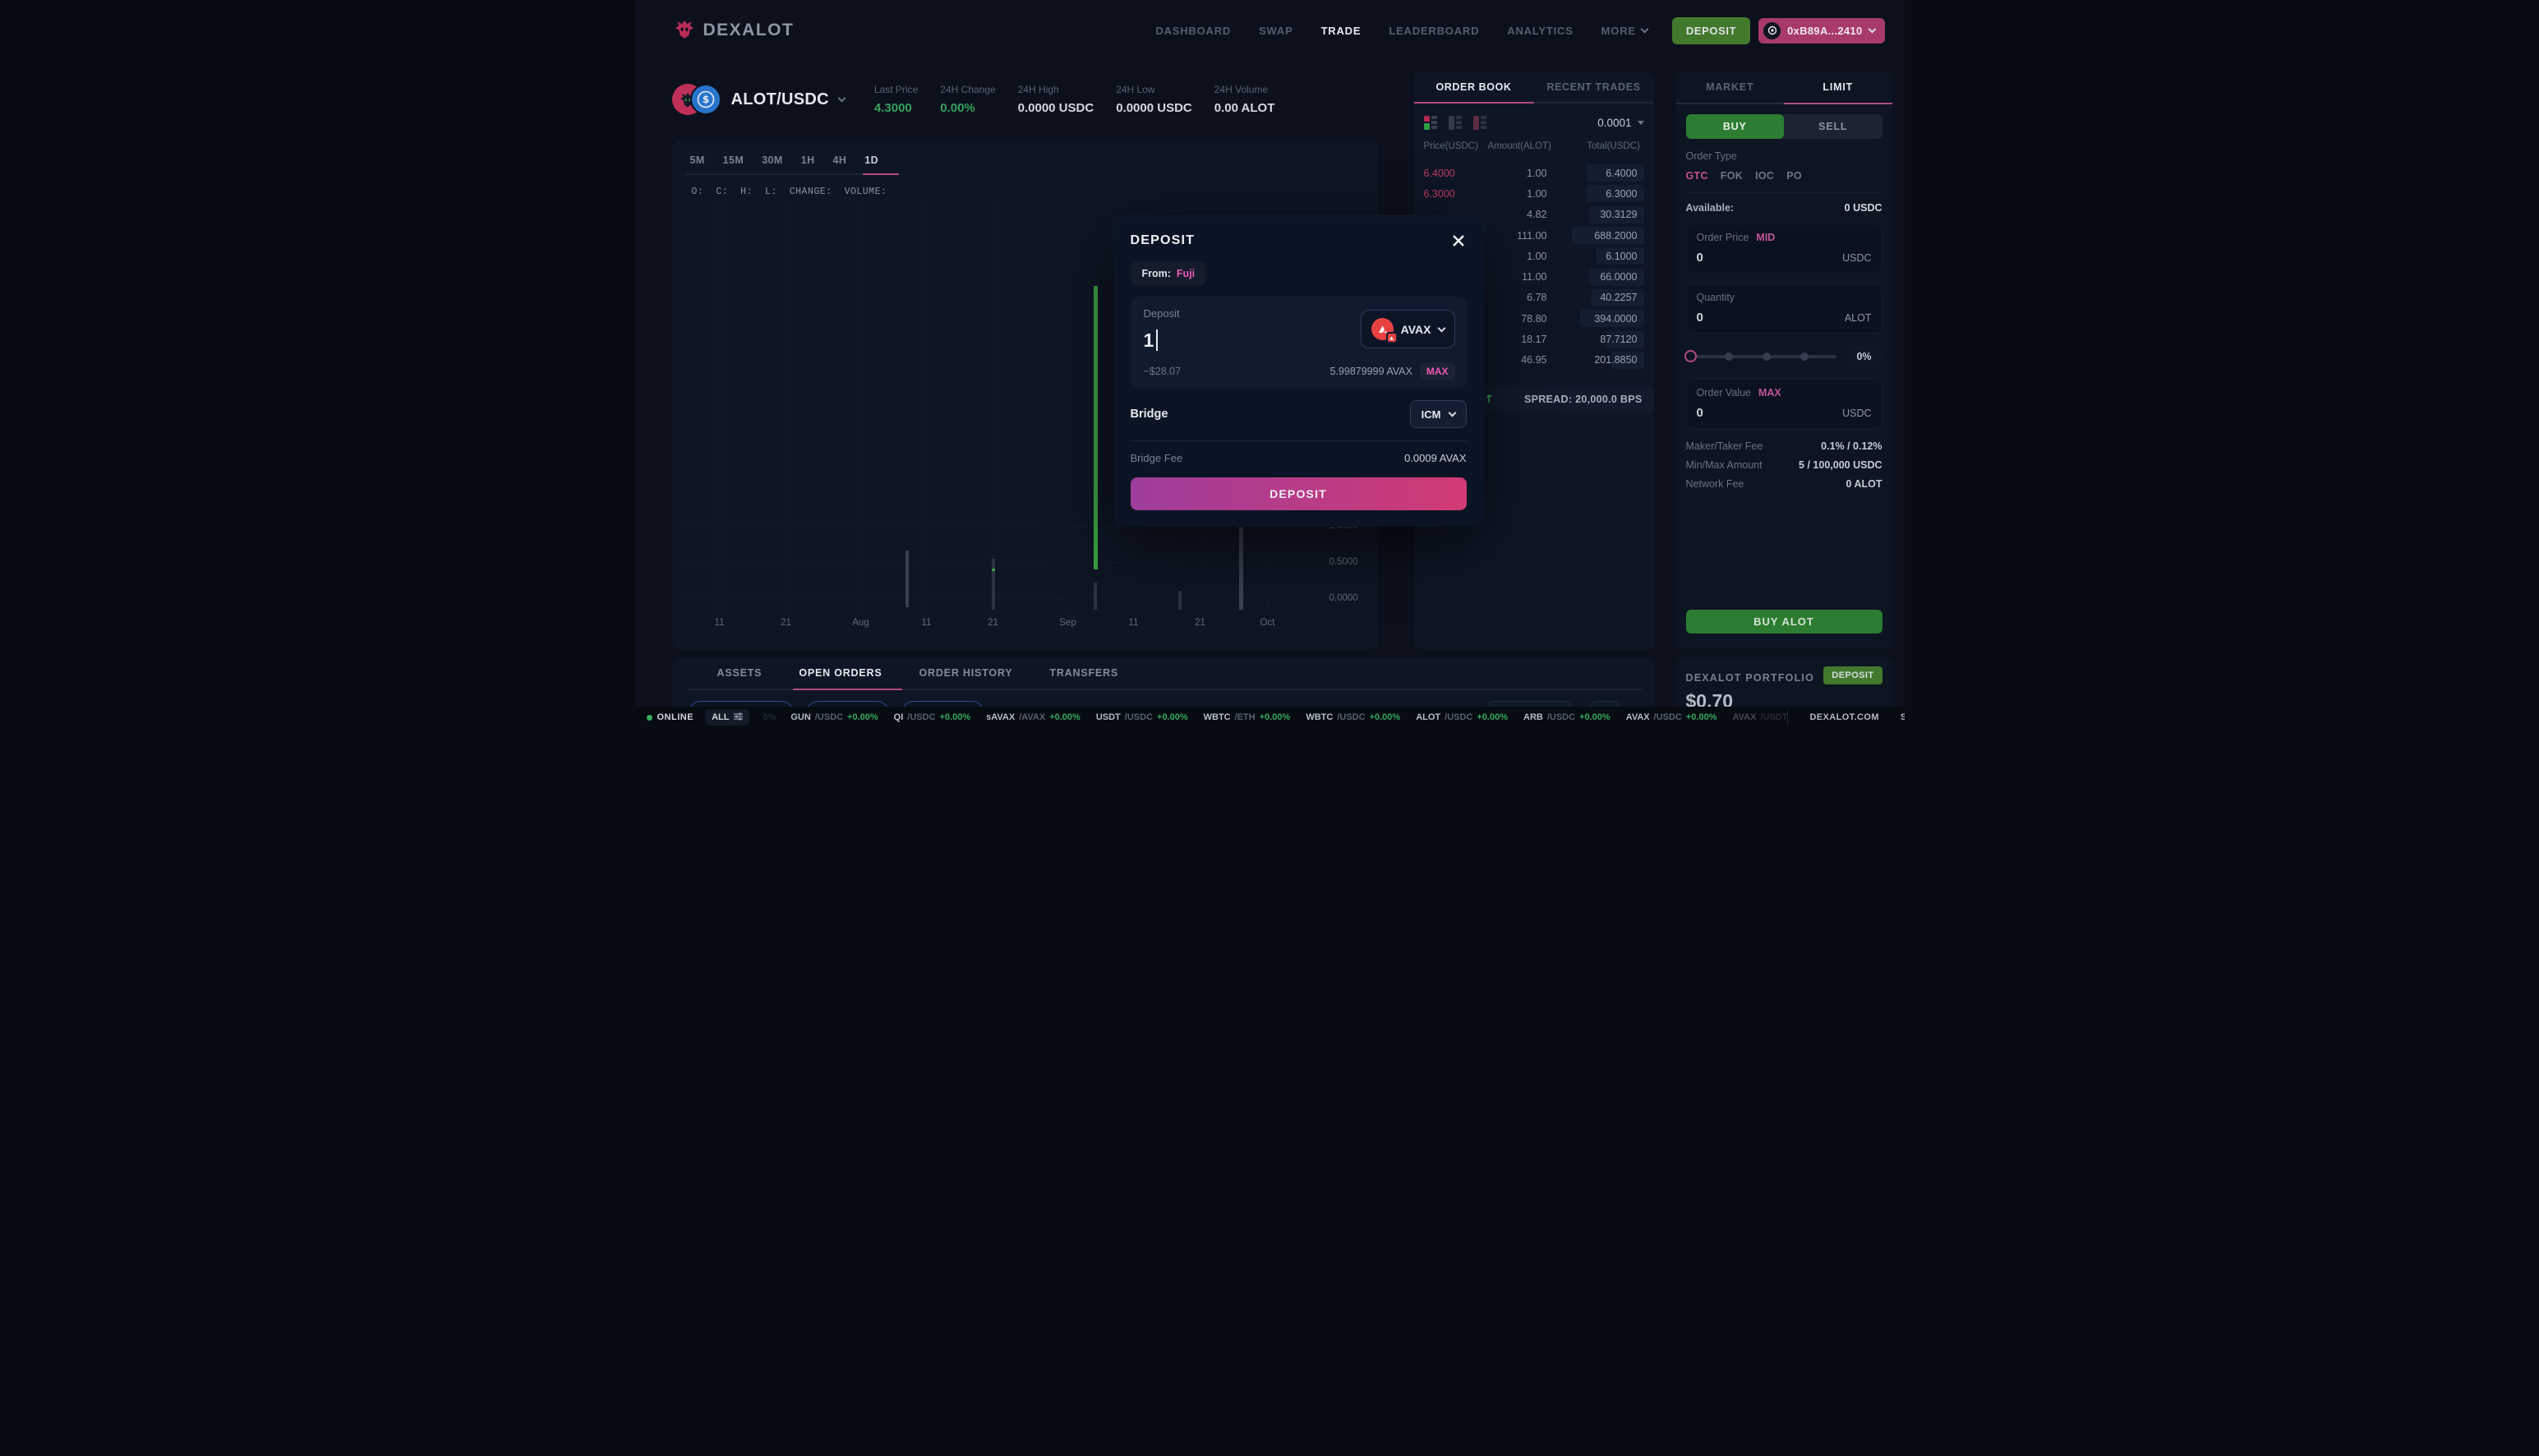 The image size is (2539, 1456). Describe the element at coordinates (1438, 414) in the screenshot. I see `bridge-dropdown: ICM` at that location.